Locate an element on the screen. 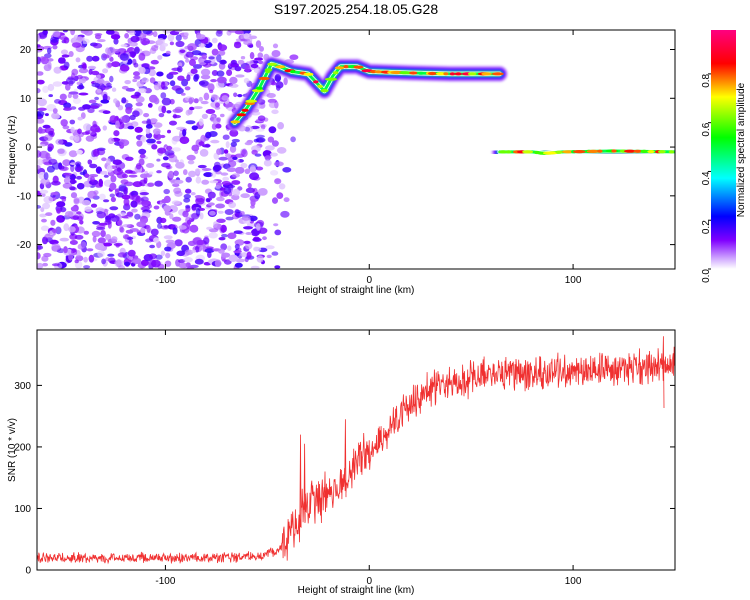 The width and height of the screenshot is (750, 600). spectrogram-y-tick-label: 0 is located at coordinates (28, 148).